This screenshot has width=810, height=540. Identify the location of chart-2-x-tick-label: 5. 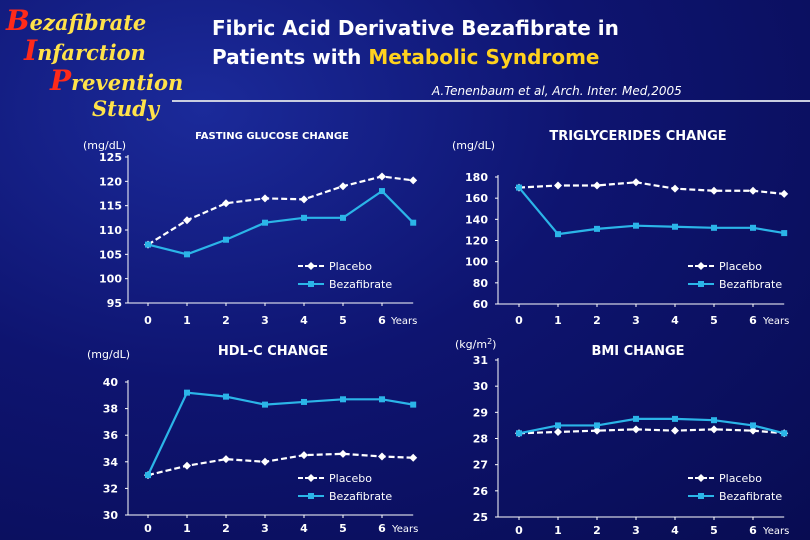
(714, 320).